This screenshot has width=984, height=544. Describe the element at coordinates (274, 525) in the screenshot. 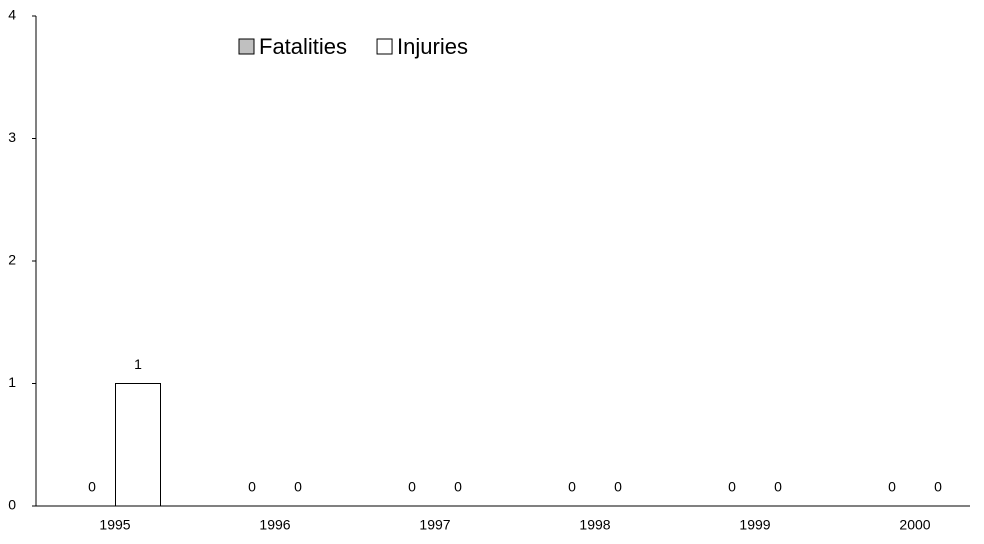

I see `x-tick-label: 1996` at that location.